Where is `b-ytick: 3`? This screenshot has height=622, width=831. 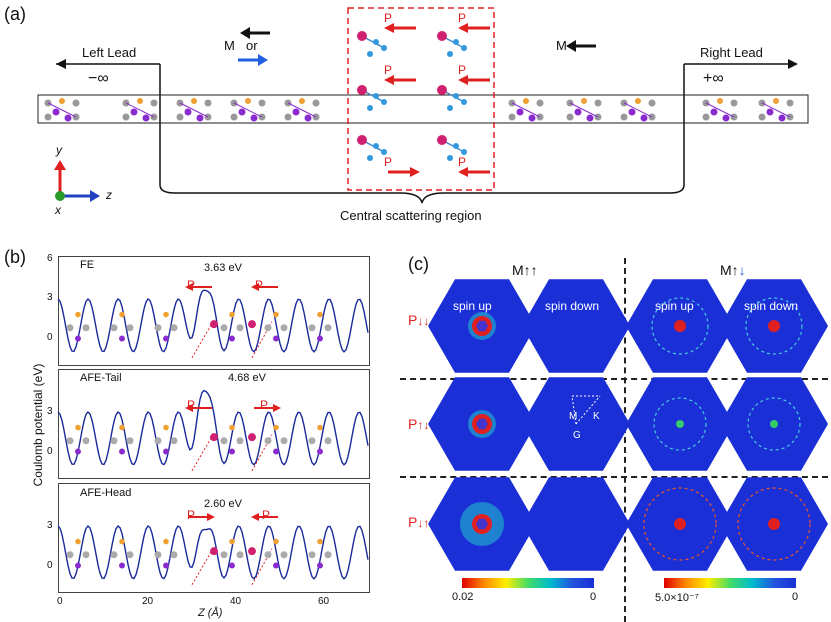
b-ytick: 3 is located at coordinates (50, 297).